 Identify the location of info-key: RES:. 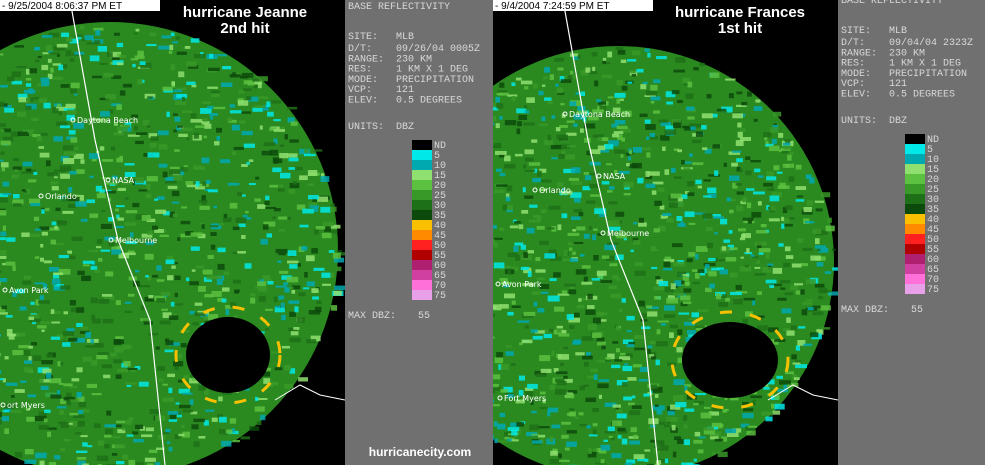
(853, 64).